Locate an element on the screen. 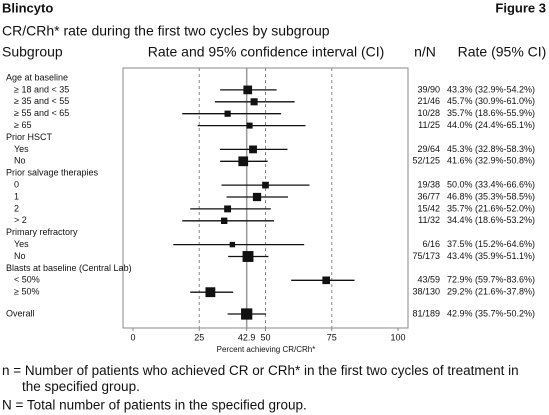  subgroup-label: 2 is located at coordinates (16, 208).